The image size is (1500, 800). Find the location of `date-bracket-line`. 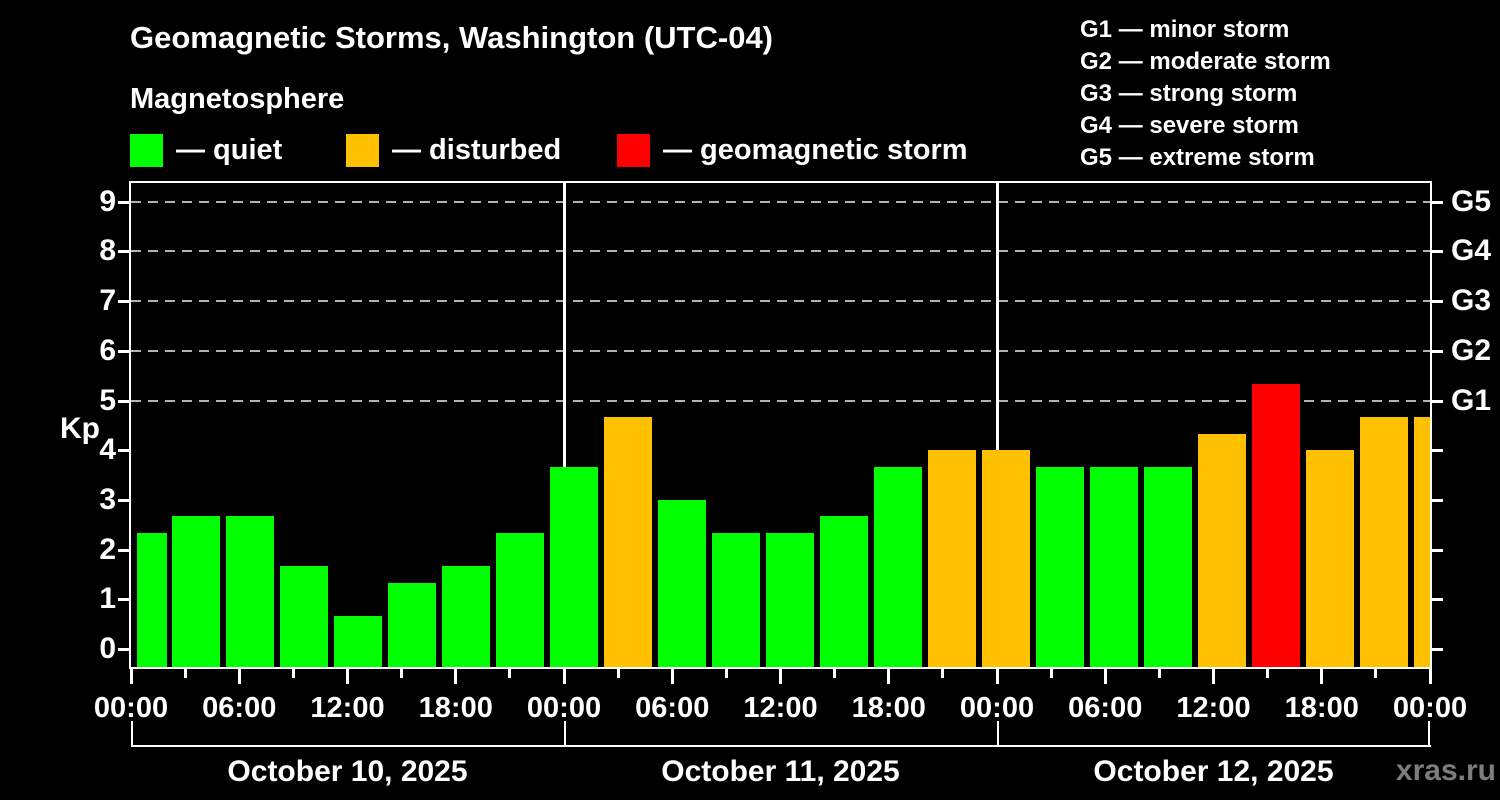

date-bracket-line is located at coordinates (781, 746).